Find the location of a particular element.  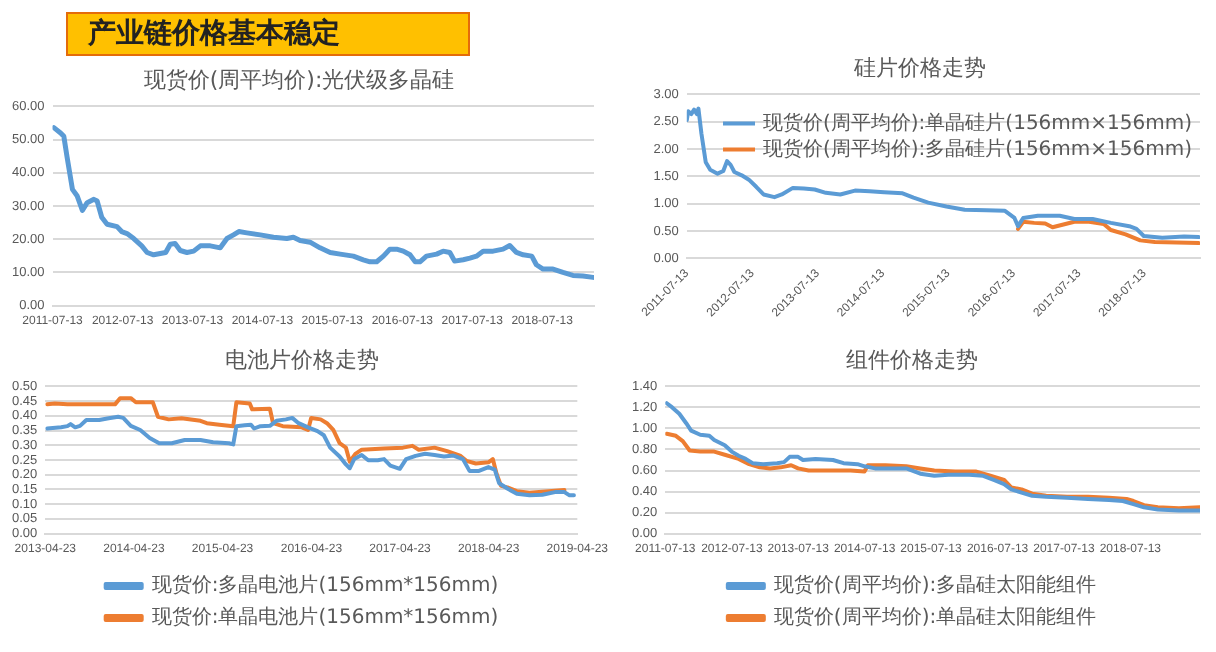

chart-title: 硅片价格走势 is located at coordinates (919, 67).